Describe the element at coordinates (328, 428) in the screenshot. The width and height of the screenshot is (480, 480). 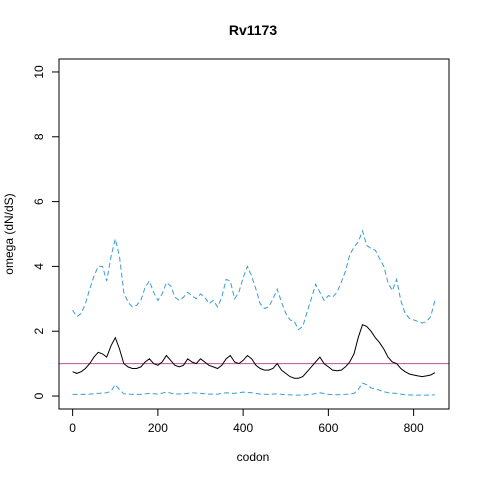
I see `x-tick-label: 600` at that location.